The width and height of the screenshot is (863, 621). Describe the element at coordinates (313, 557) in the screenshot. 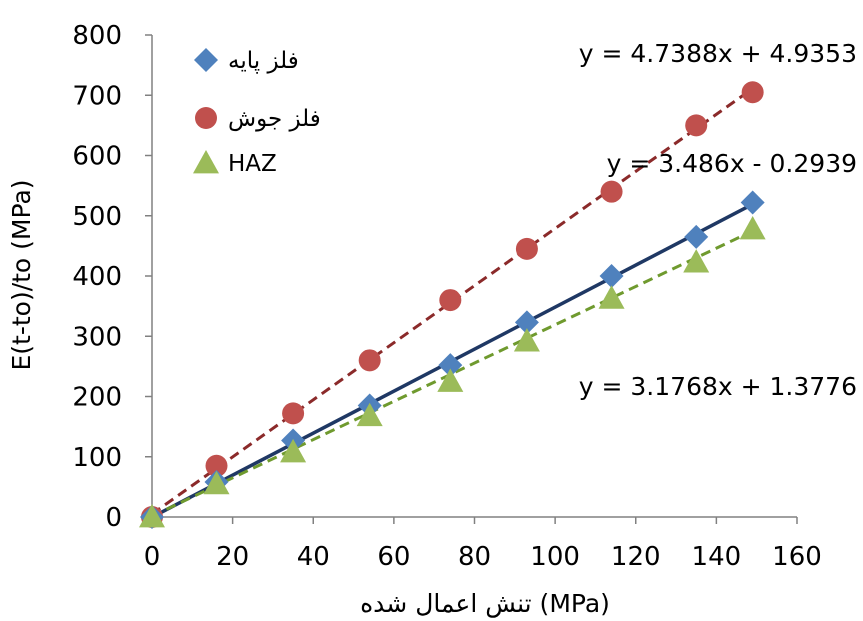

I see `x-tick-label: 40` at that location.